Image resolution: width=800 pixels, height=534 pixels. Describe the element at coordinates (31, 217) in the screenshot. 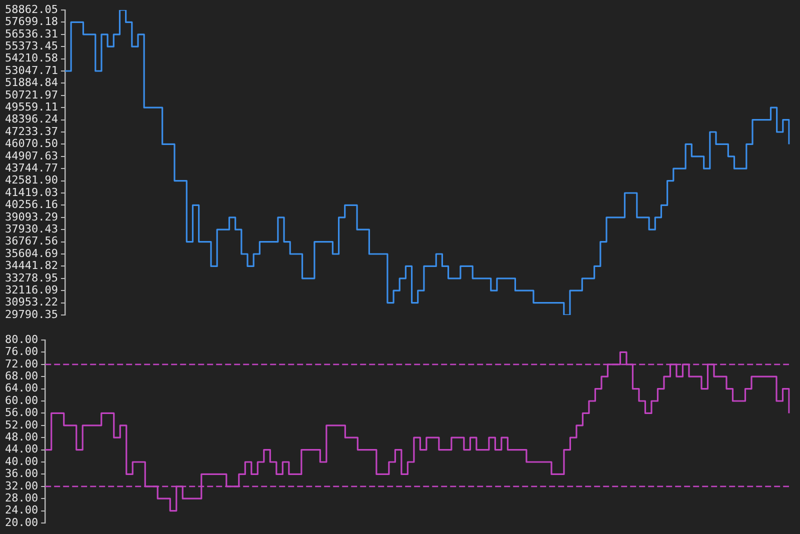

I see `y-tick-label: 39093.29` at that location.